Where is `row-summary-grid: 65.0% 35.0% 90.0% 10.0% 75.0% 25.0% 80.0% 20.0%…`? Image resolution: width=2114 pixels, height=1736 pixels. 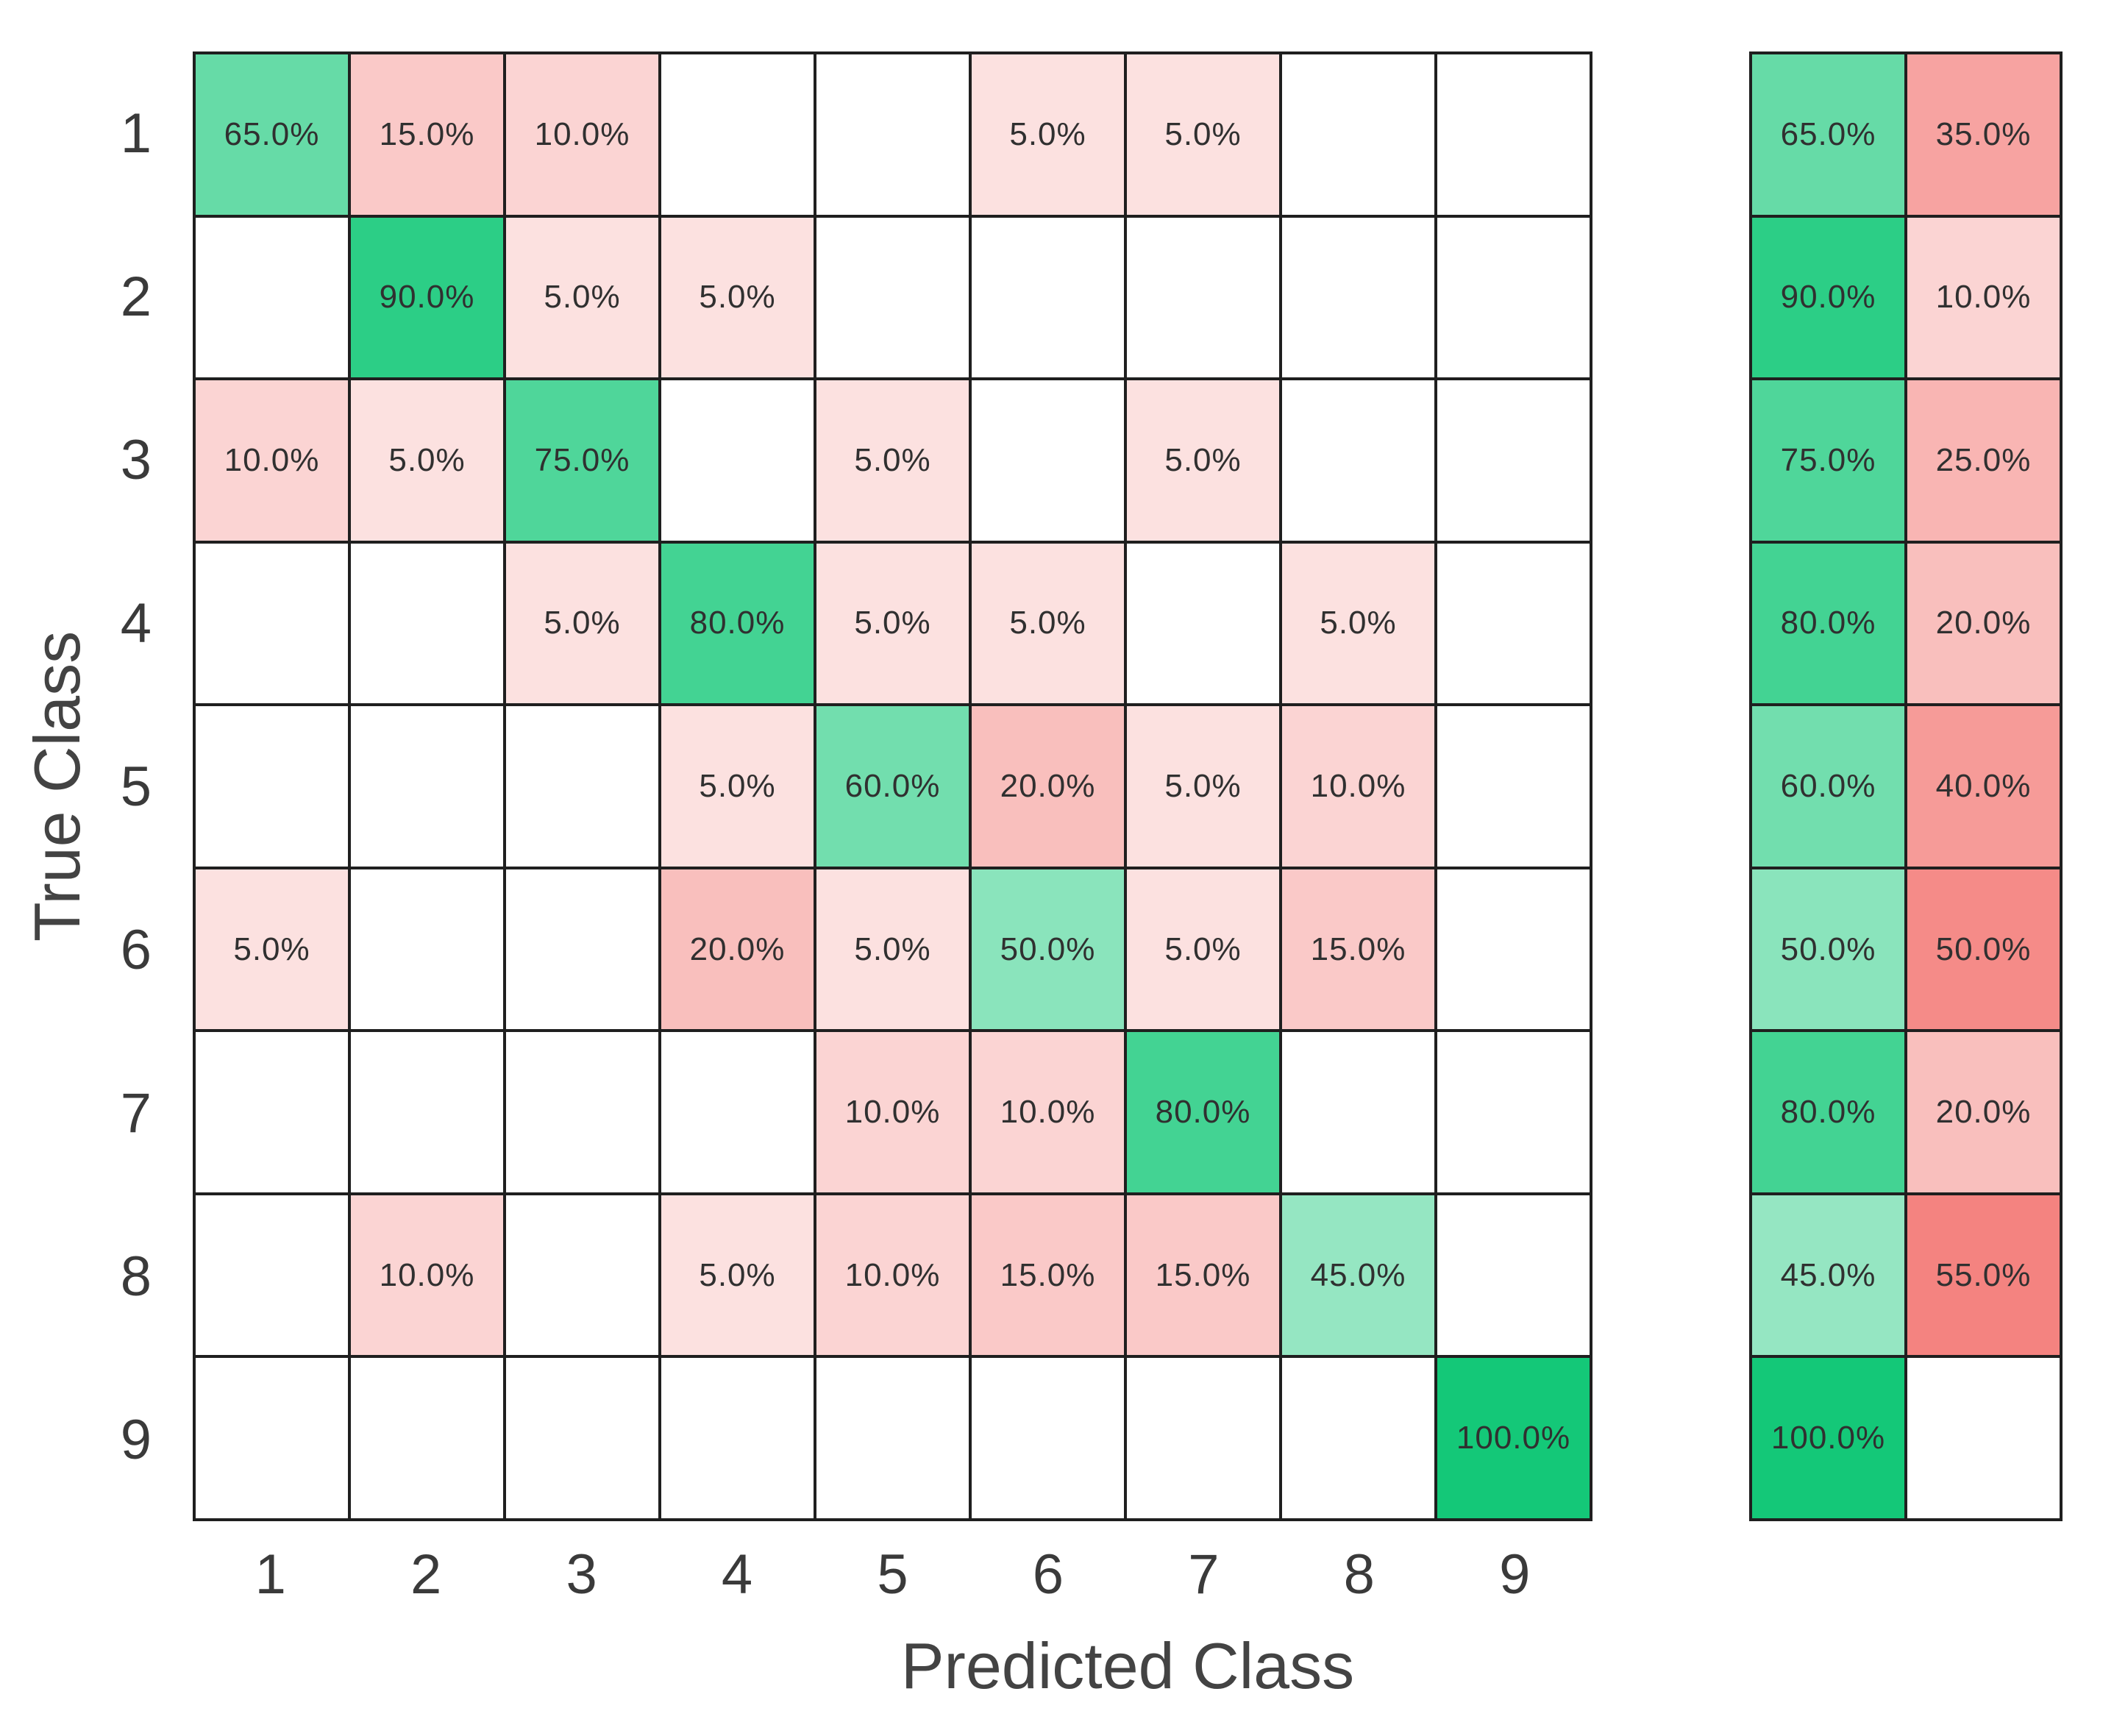 row-summary-grid: 65.0% 35.0% 90.0% 10.0% 75.0% 25.0% 80.0% 20.0%… is located at coordinates (1906, 786).